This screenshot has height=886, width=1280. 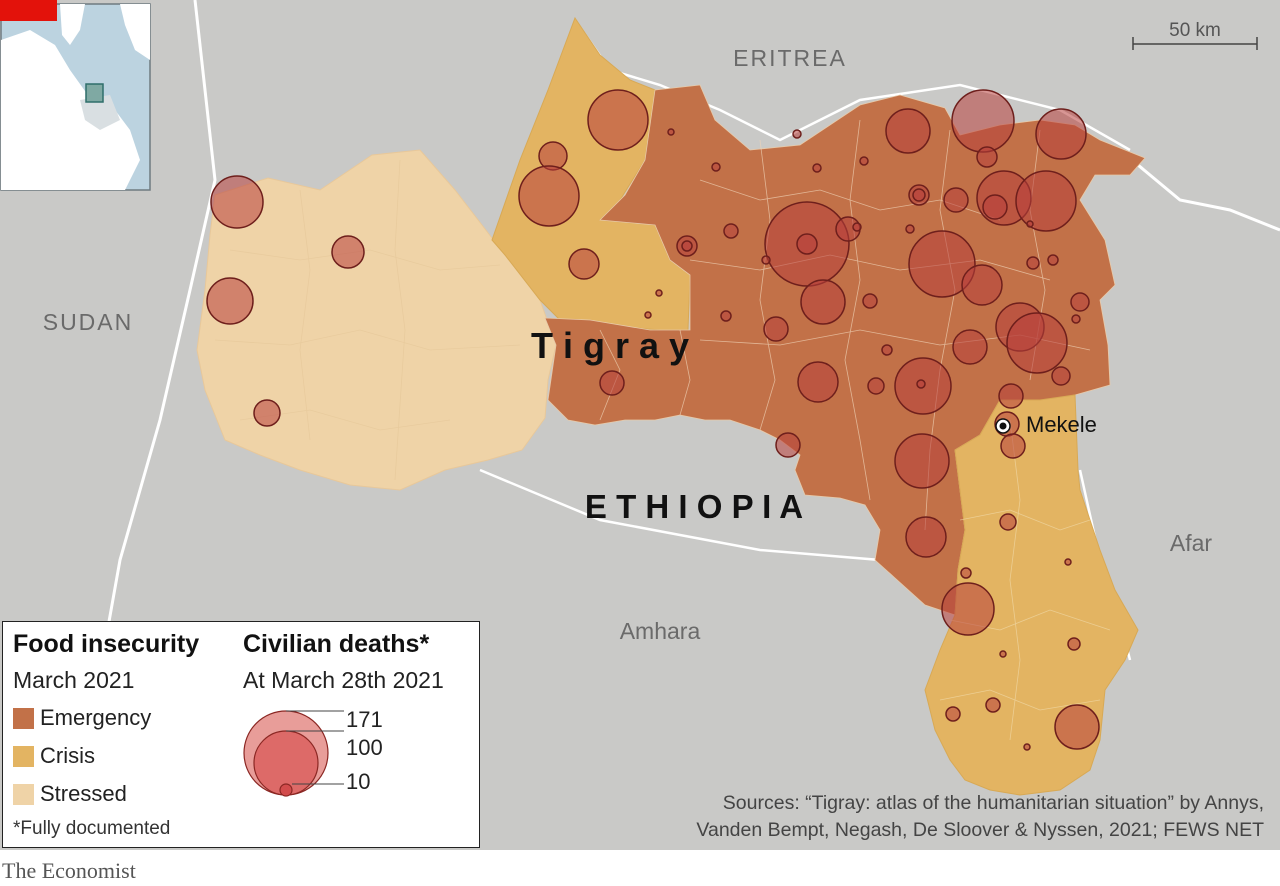 I want to click on legend-item-emergency: Emergency, so click(x=82, y=718).